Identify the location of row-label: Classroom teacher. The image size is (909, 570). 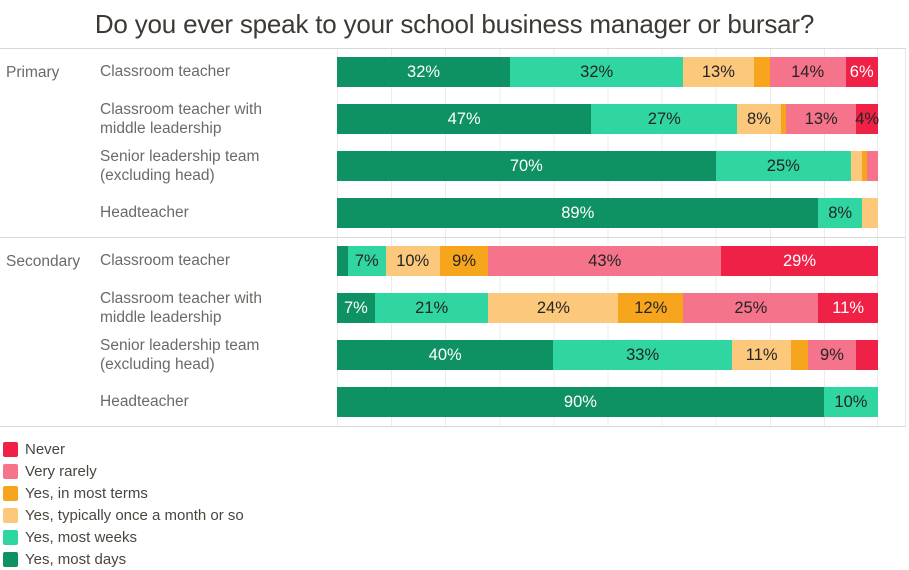
(165, 72).